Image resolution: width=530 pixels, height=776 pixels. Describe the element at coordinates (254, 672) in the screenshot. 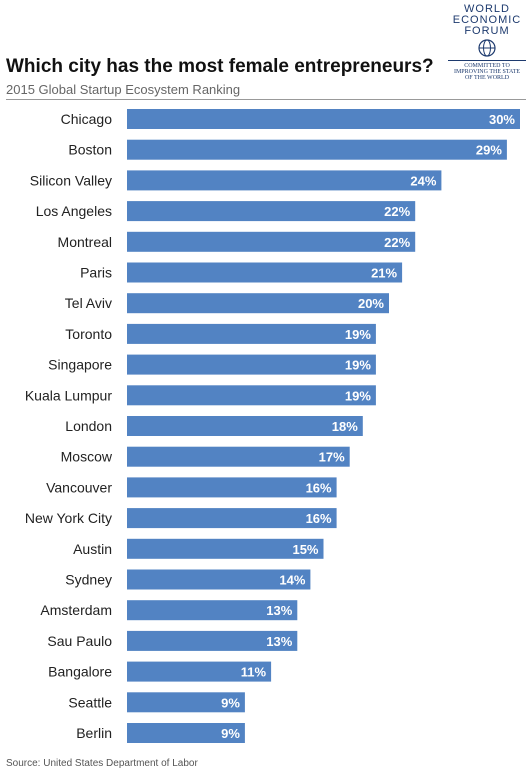

I see `value-label-bangalore: 11%` at that location.